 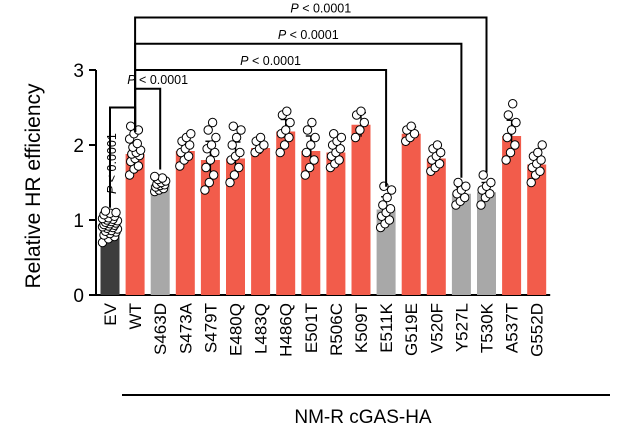 I want to click on category-label: WT, so click(x=135, y=316).